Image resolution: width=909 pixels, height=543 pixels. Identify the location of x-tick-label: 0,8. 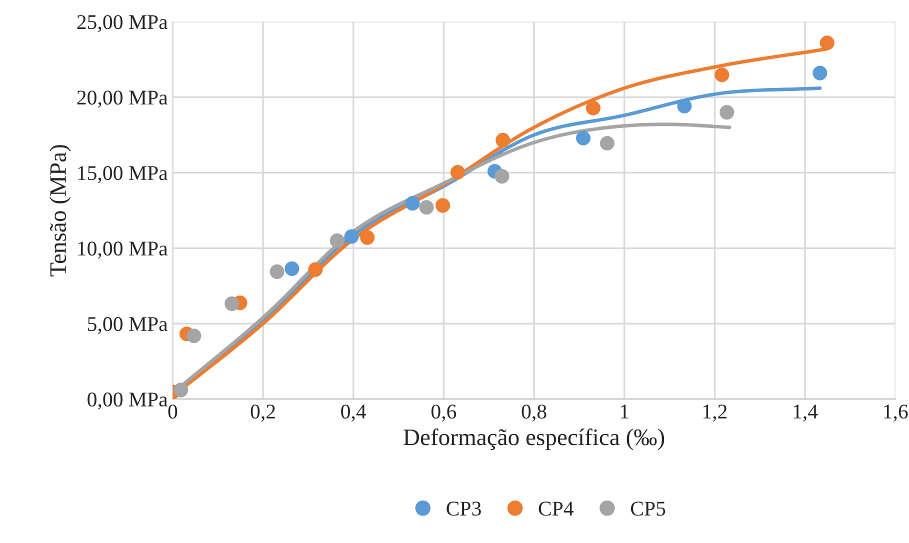
(534, 413).